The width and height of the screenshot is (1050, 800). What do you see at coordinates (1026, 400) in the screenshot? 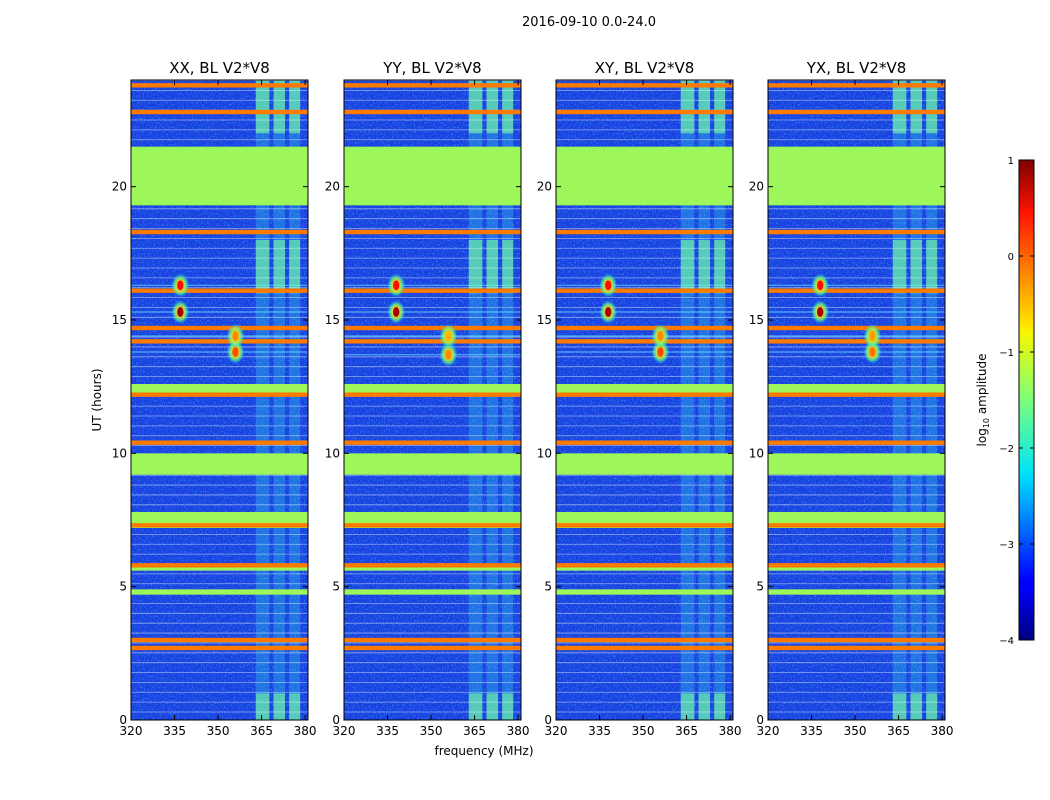
I see `colorbar-gradient` at bounding box center [1026, 400].